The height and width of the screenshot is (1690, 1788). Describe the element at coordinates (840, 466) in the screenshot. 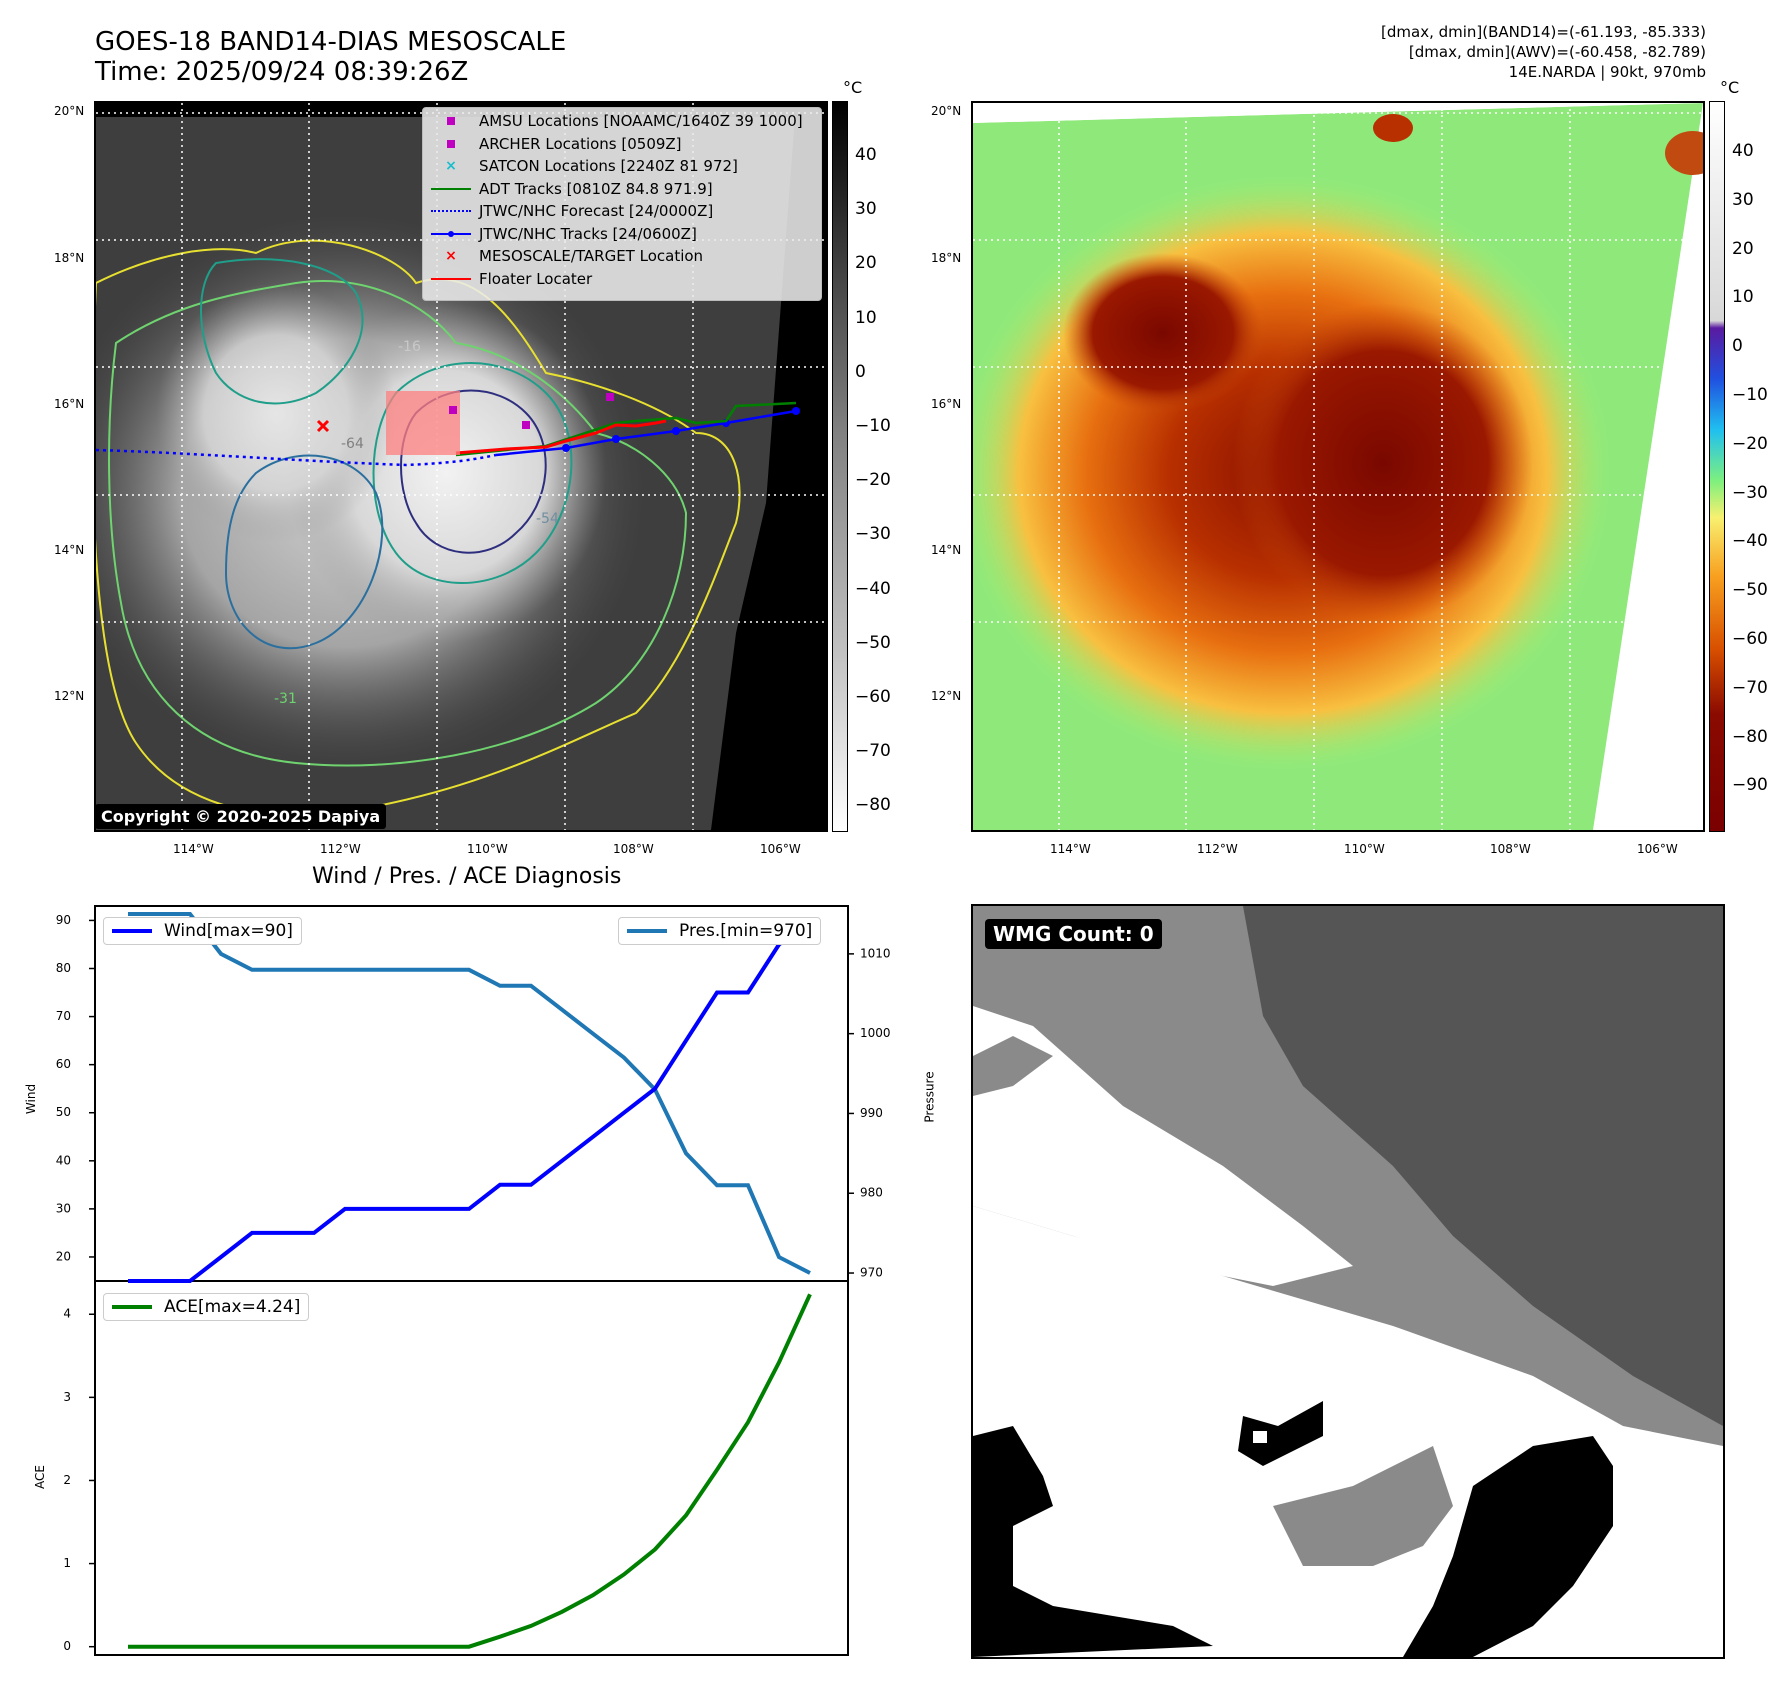

I see `colorbar-left` at that location.